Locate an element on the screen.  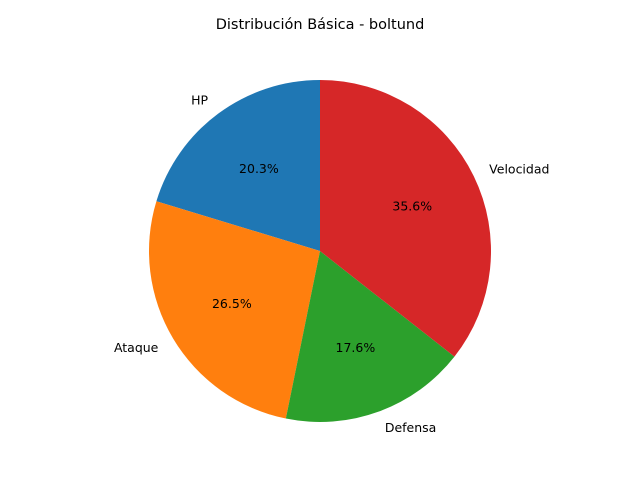
slice-label-hp: HP is located at coordinates (199, 99).